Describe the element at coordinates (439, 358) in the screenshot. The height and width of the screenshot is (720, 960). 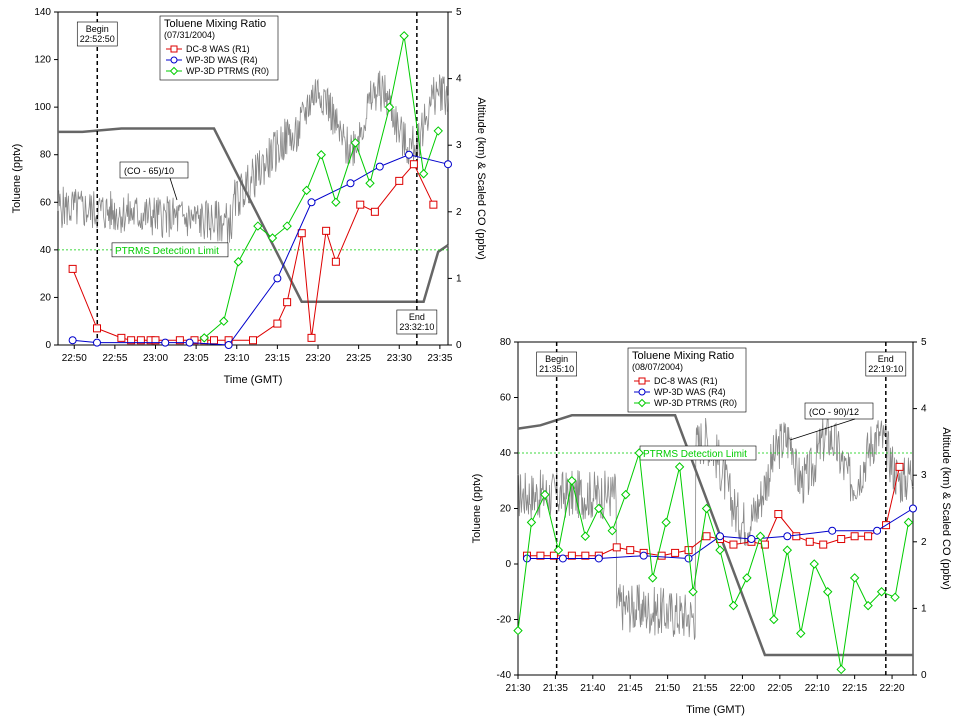
I see `x-tick-label: 23:35` at that location.